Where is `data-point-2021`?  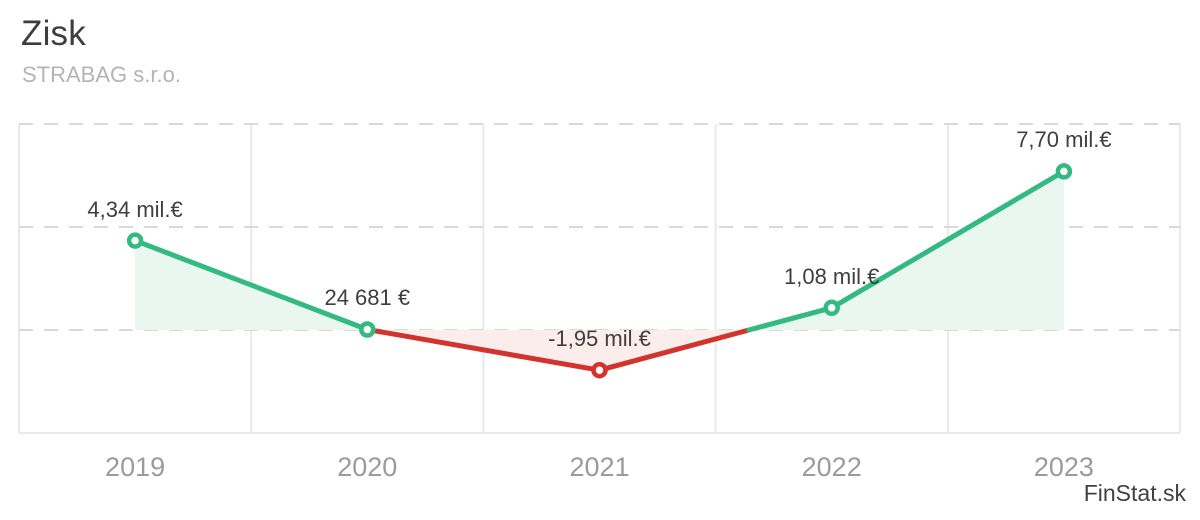
data-point-2021 is located at coordinates (599, 370).